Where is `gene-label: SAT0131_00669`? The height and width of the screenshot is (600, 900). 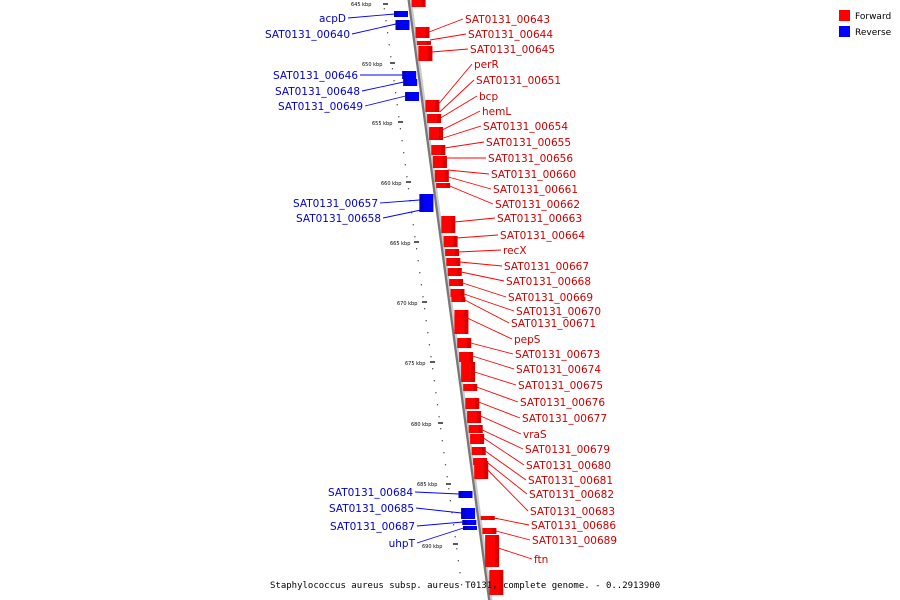 gene-label: SAT0131_00669 is located at coordinates (550, 298).